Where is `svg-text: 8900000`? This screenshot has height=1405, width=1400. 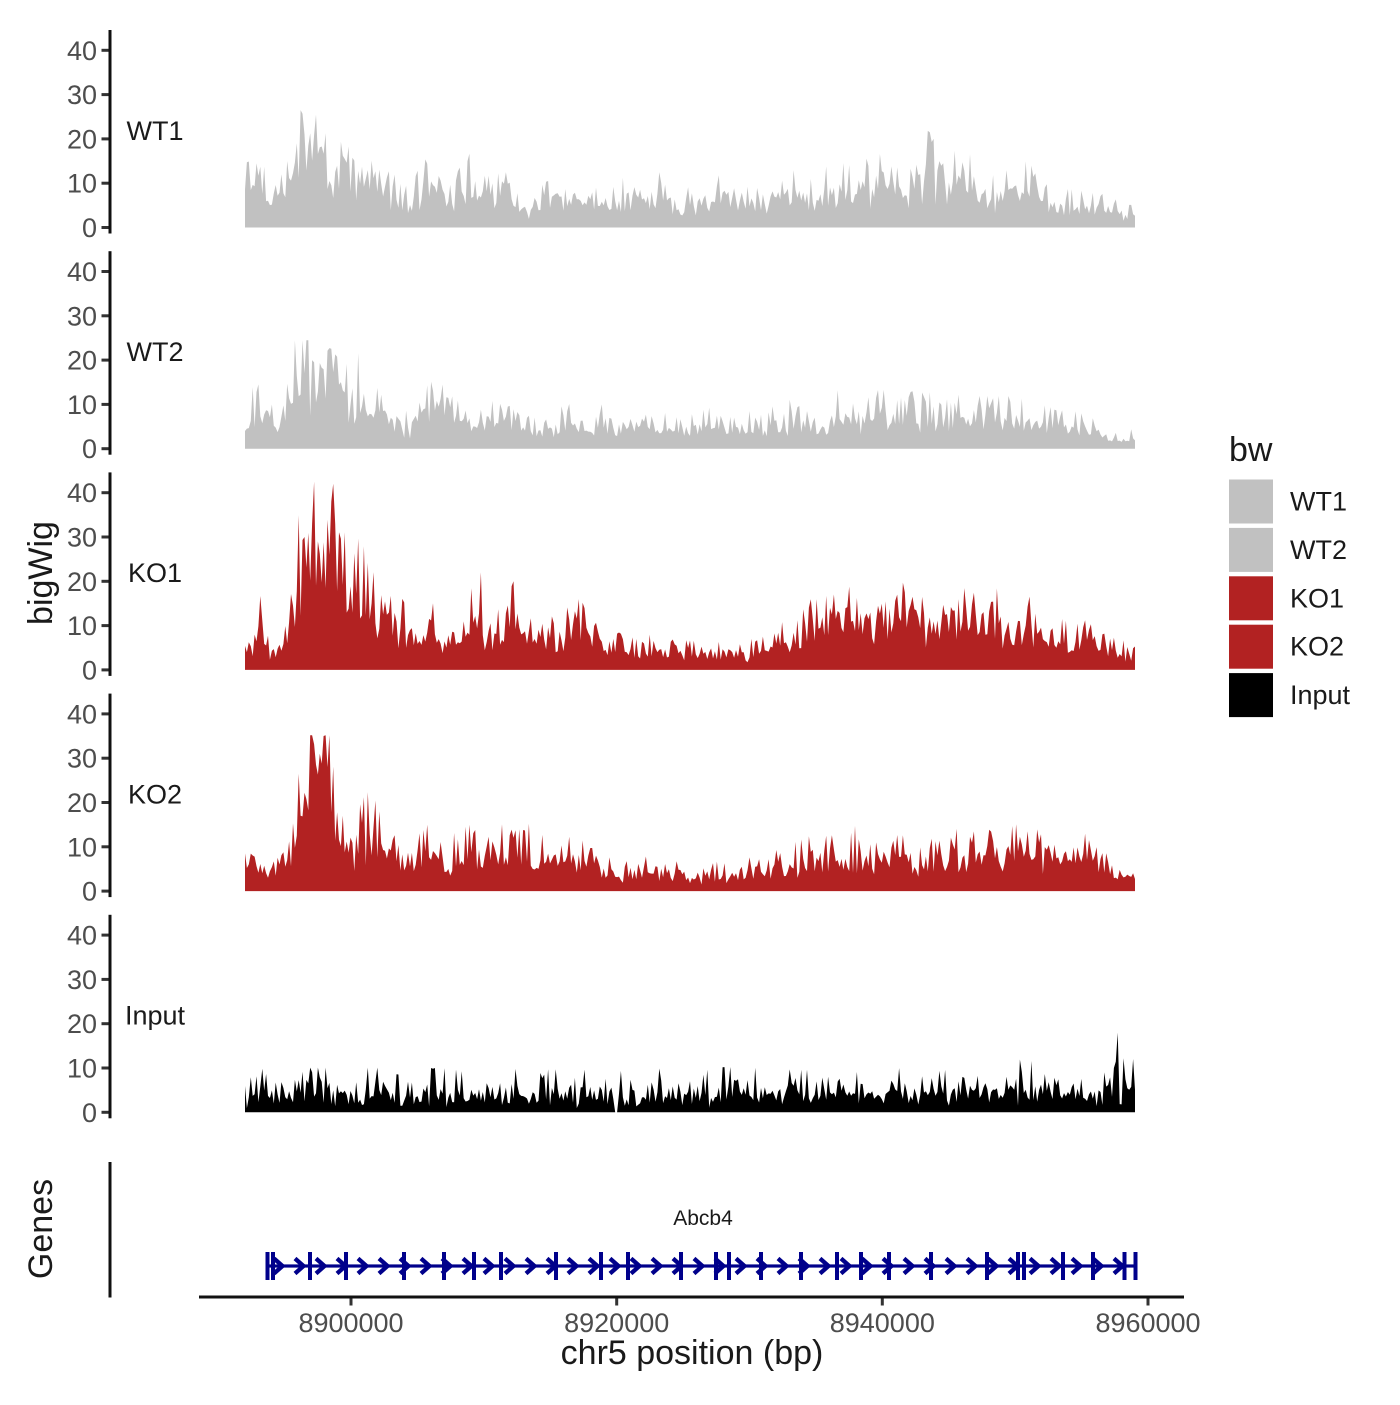
svg-text: 8900000 is located at coordinates (350, 1323).